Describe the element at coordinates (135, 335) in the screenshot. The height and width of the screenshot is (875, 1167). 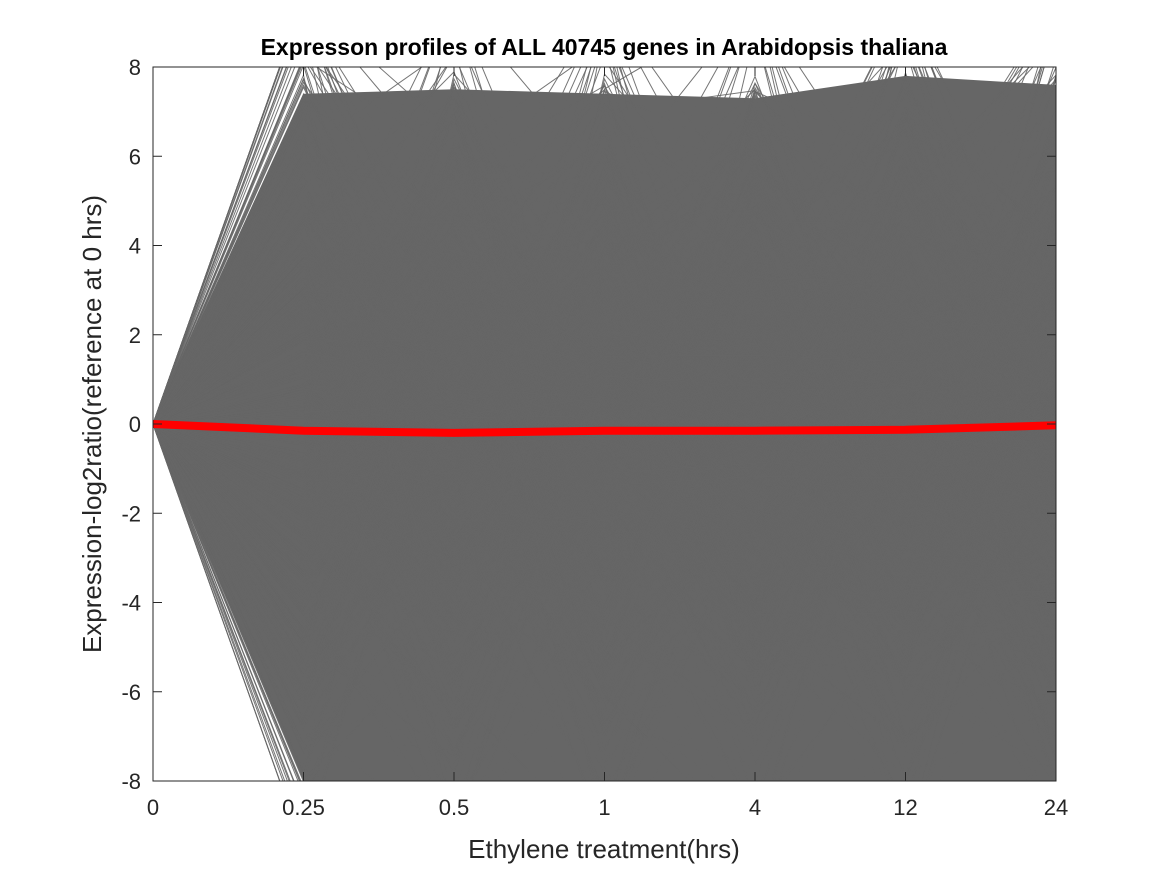
I see `y-tick-label: 2` at that location.